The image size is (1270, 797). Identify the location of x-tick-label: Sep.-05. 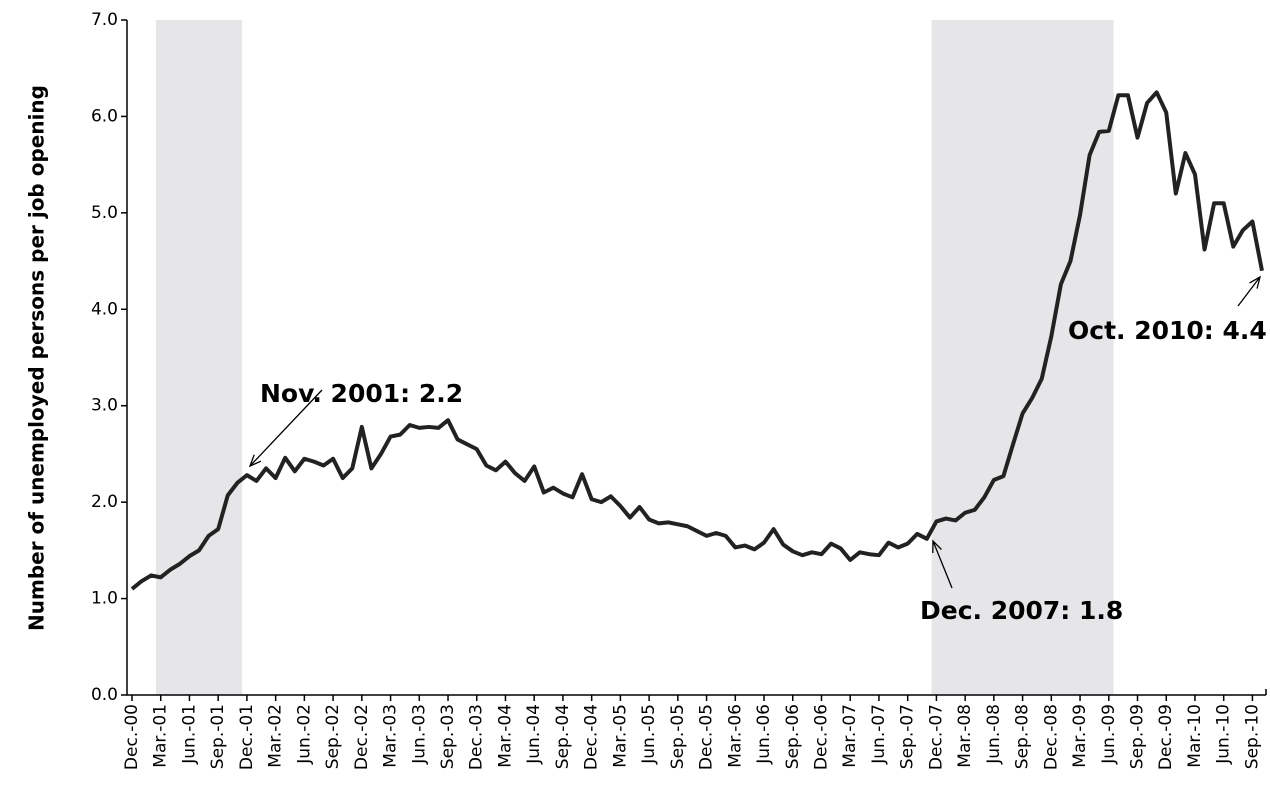
(678, 736).